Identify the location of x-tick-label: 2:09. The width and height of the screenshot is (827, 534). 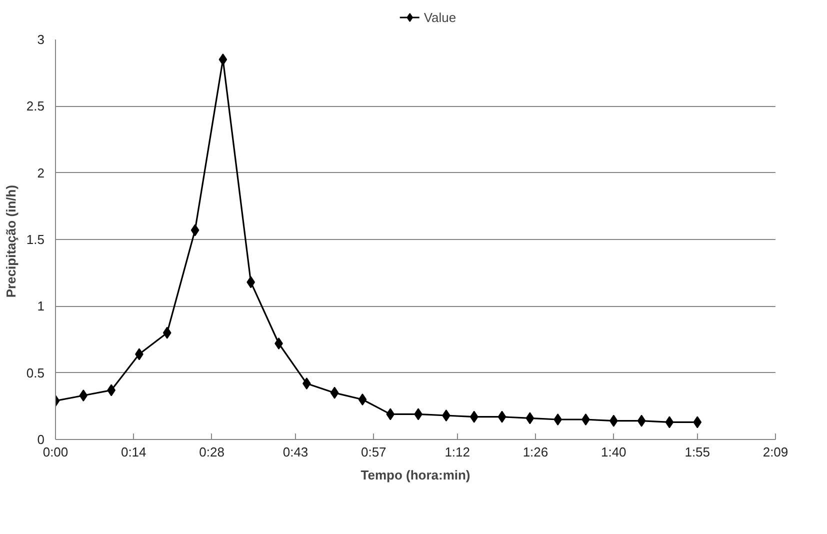
(775, 452).